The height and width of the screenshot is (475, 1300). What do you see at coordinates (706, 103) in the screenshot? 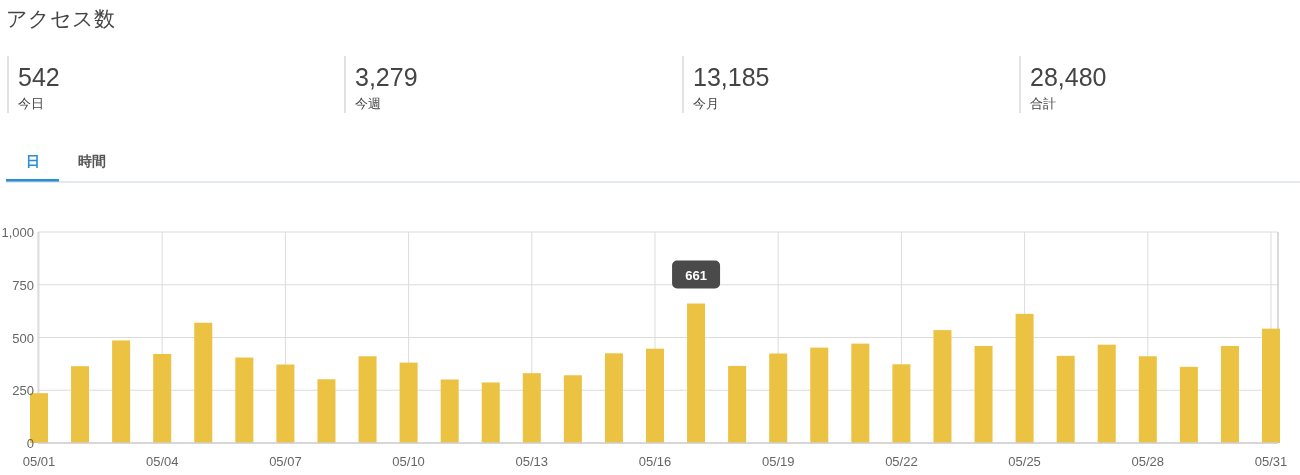
I see `text: 今月` at bounding box center [706, 103].